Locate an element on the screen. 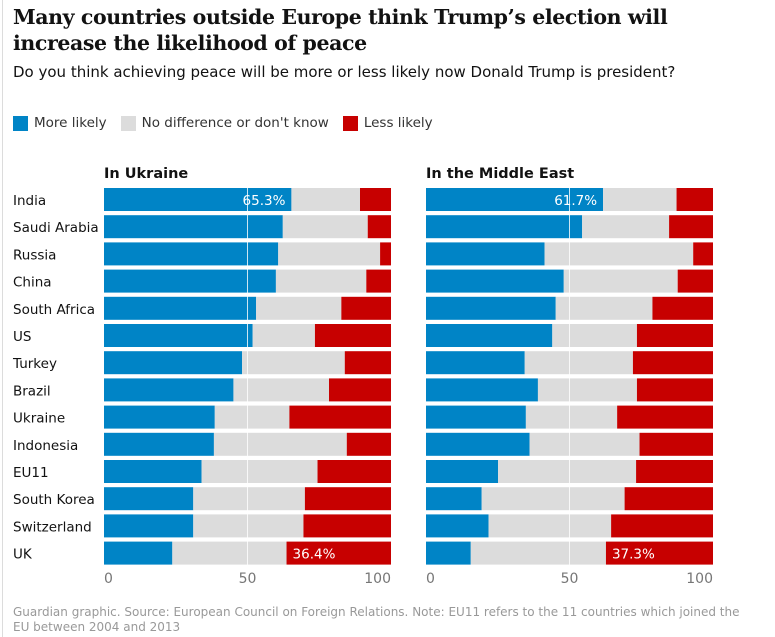  panel-title: In the Middle East is located at coordinates (500, 174).